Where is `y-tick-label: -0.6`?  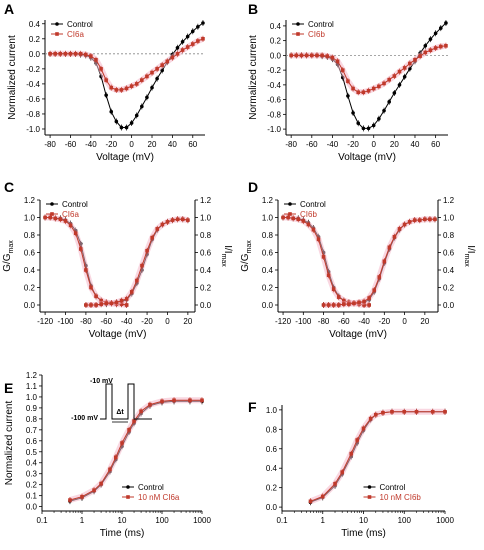
y-tick-label: -0.6 is located at coordinates (274, 100).